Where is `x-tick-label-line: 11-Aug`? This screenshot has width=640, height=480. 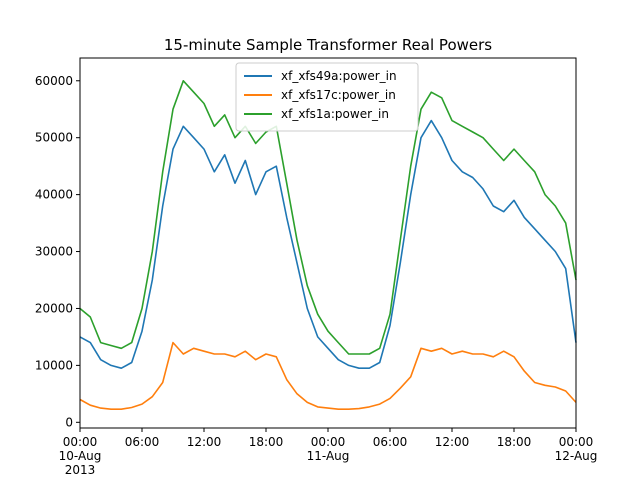 x-tick-label-line: 11-Aug is located at coordinates (328, 456).